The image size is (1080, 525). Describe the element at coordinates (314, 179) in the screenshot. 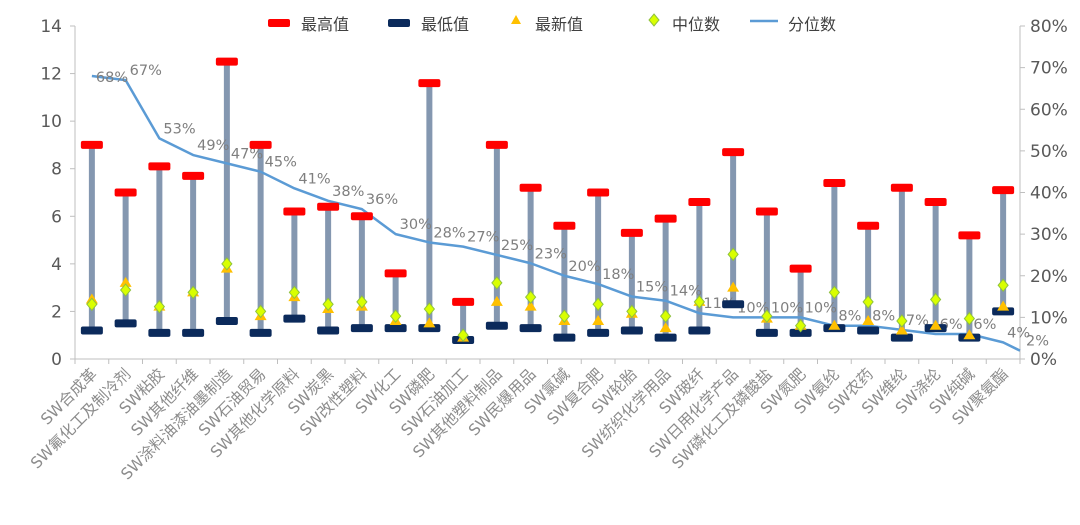

I see `percentile-data-label: 41%` at that location.